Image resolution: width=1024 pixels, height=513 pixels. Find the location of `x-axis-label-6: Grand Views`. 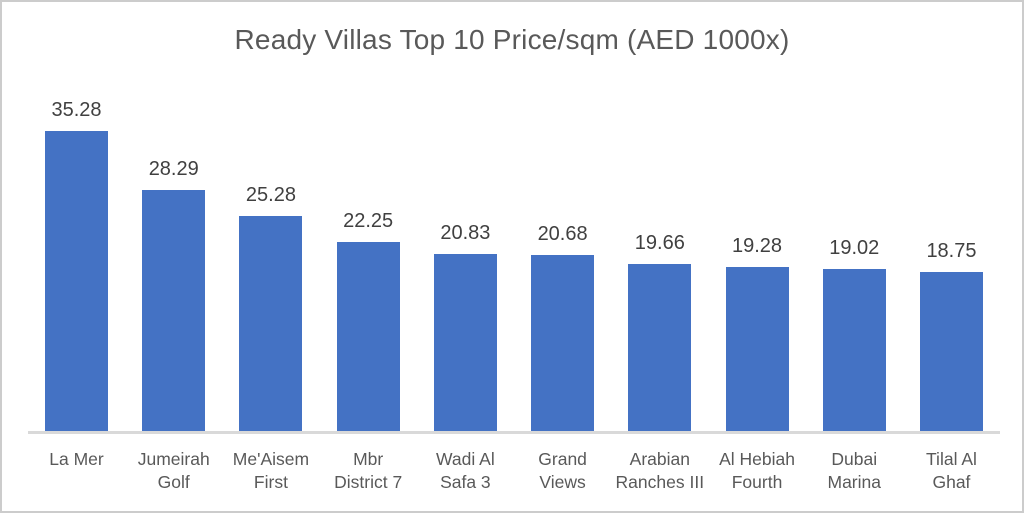

x-axis-label-6: Grand Views is located at coordinates (562, 470).